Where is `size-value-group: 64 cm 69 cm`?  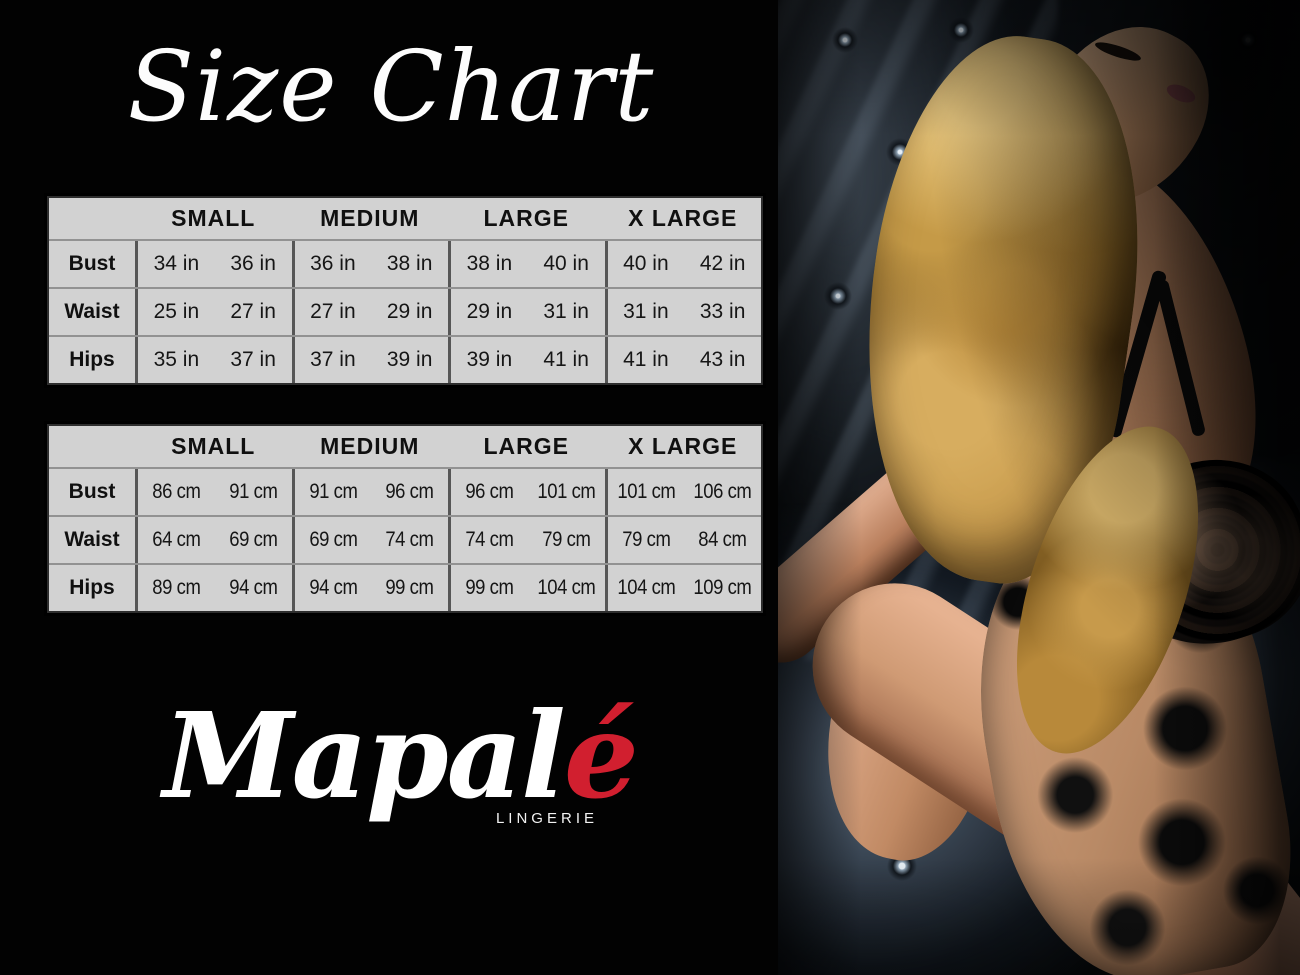
size-value-group: 64 cm 69 cm is located at coordinates (213, 540).